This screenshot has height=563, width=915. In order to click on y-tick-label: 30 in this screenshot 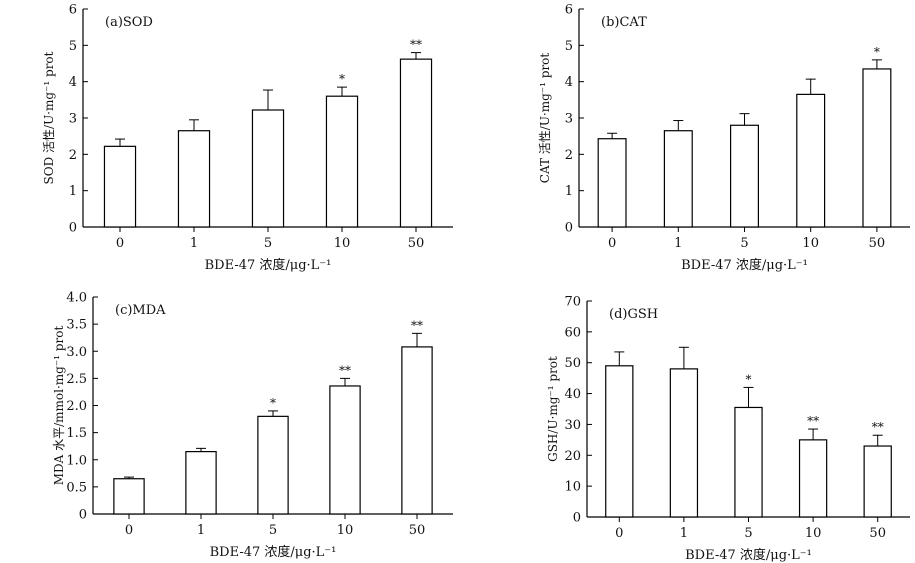, I will do `click(572, 425)`.